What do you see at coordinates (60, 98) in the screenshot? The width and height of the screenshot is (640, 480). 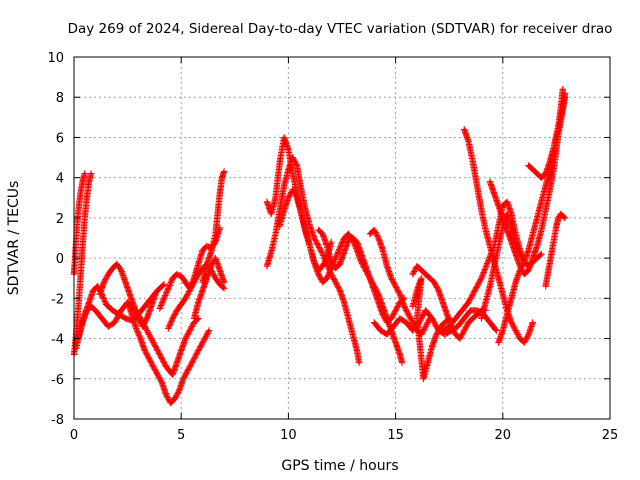 I see `y-tick-label: 8` at bounding box center [60, 98].